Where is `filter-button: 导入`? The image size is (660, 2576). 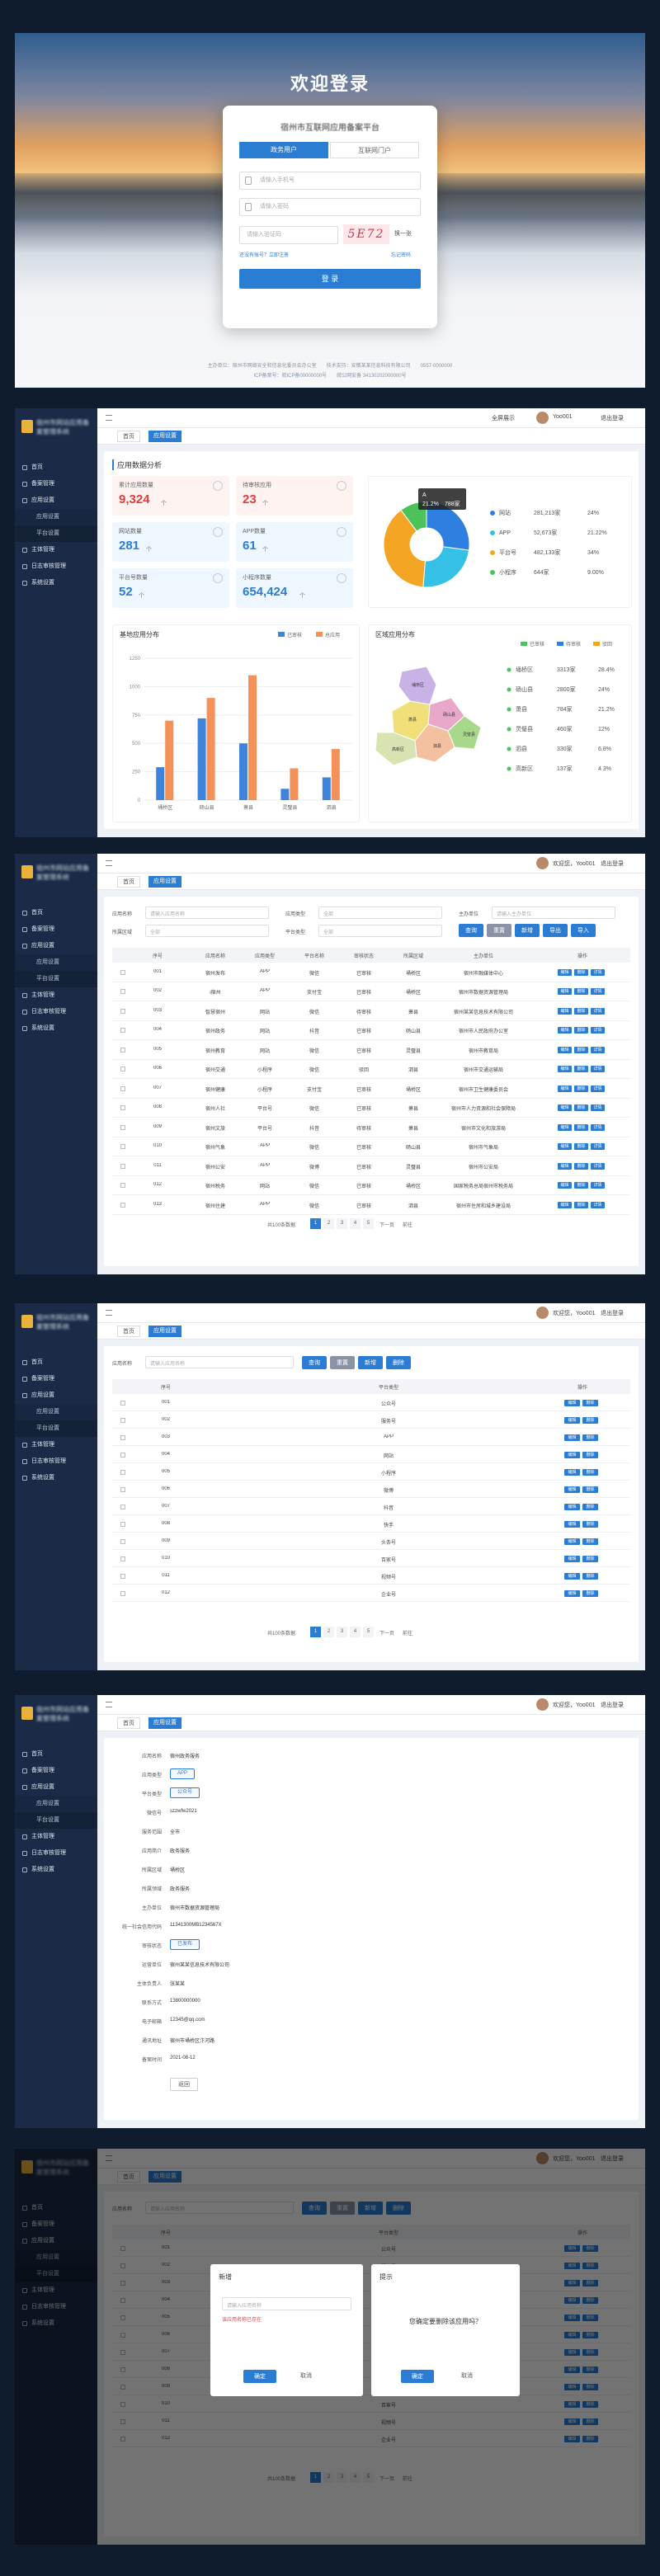
filter-button: 导入 is located at coordinates (583, 931).